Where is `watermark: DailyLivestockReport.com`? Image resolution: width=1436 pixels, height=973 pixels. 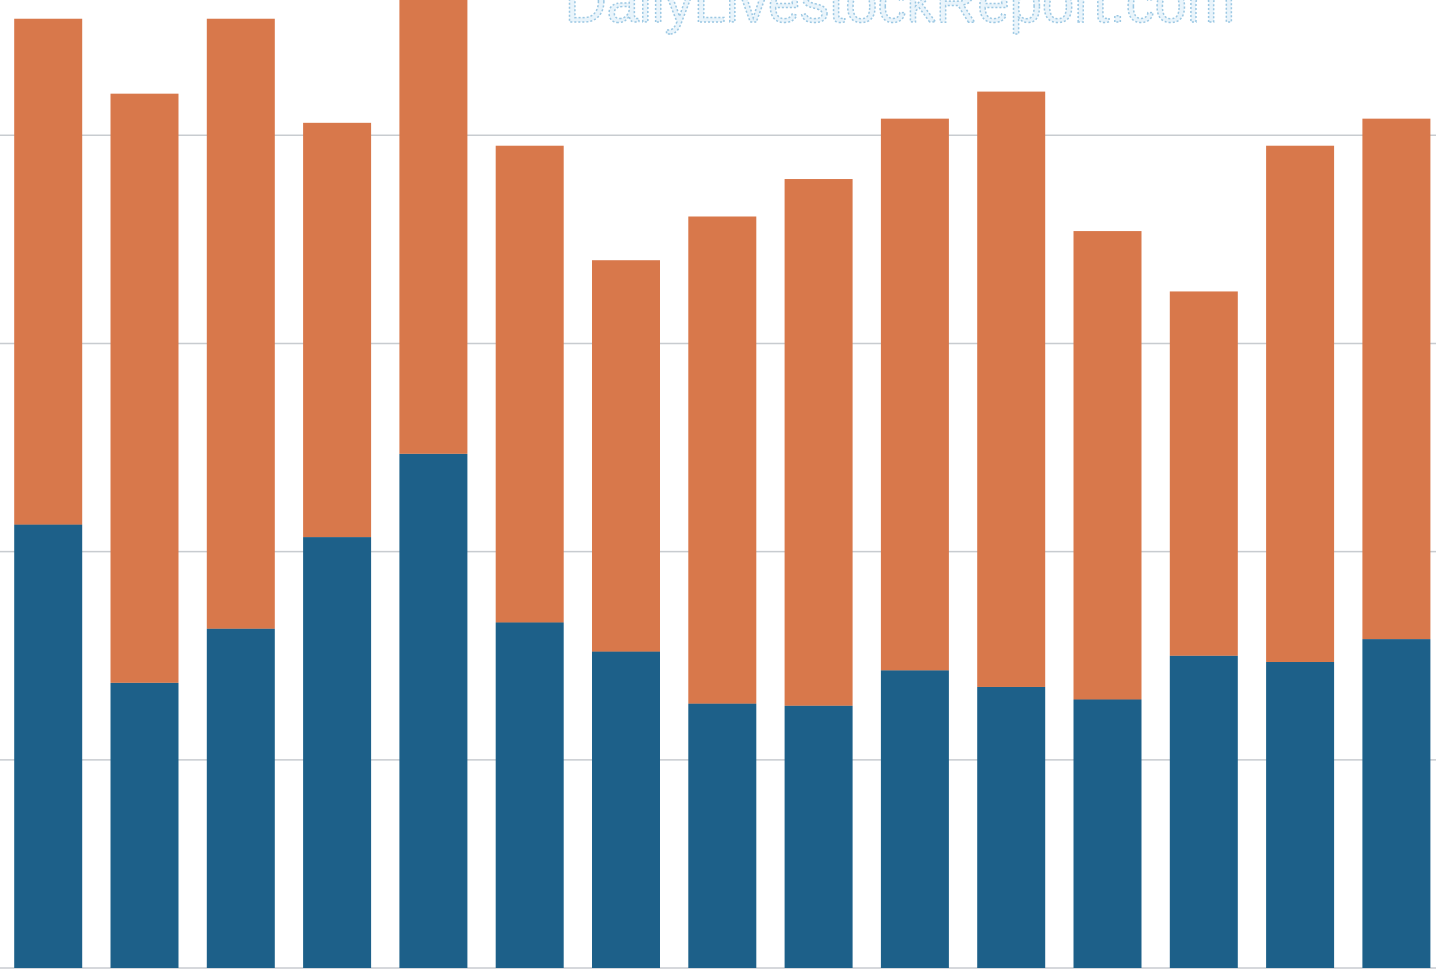
watermark: DailyLivestockReport.com is located at coordinates (900, 17).